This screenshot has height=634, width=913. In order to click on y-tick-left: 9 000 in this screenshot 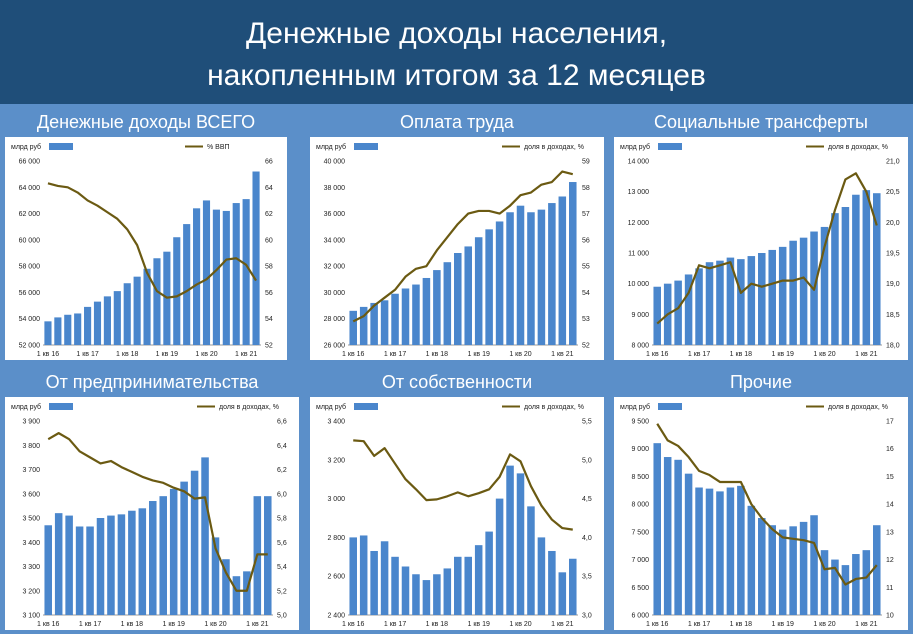, I will do `click(640, 315)`.